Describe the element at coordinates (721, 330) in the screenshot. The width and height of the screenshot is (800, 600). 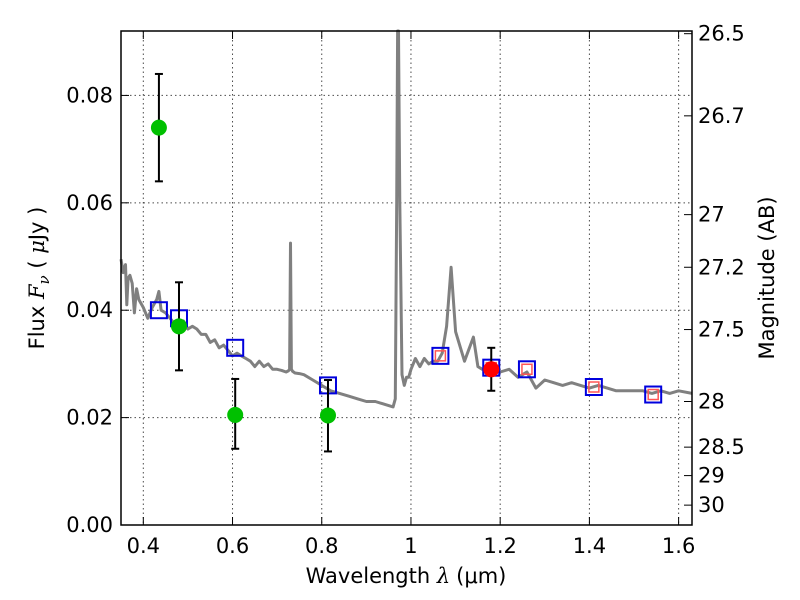
I see `y2-tick-label: 27.5` at that location.